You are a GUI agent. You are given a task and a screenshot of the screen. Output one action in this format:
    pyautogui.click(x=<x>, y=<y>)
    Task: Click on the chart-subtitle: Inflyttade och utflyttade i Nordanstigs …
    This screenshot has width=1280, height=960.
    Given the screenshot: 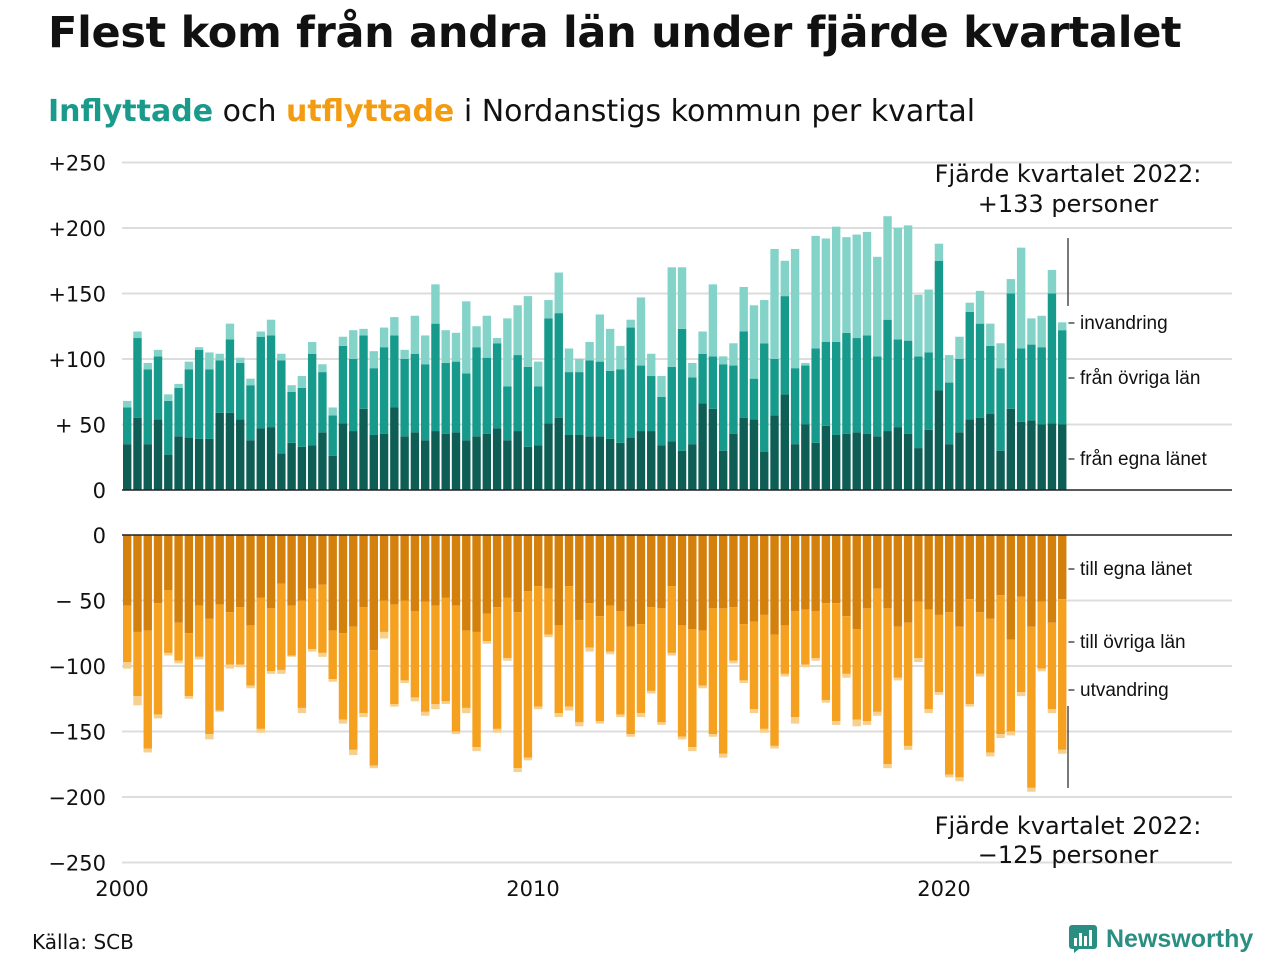 What is the action you would take?
    pyautogui.click(x=511, y=111)
    